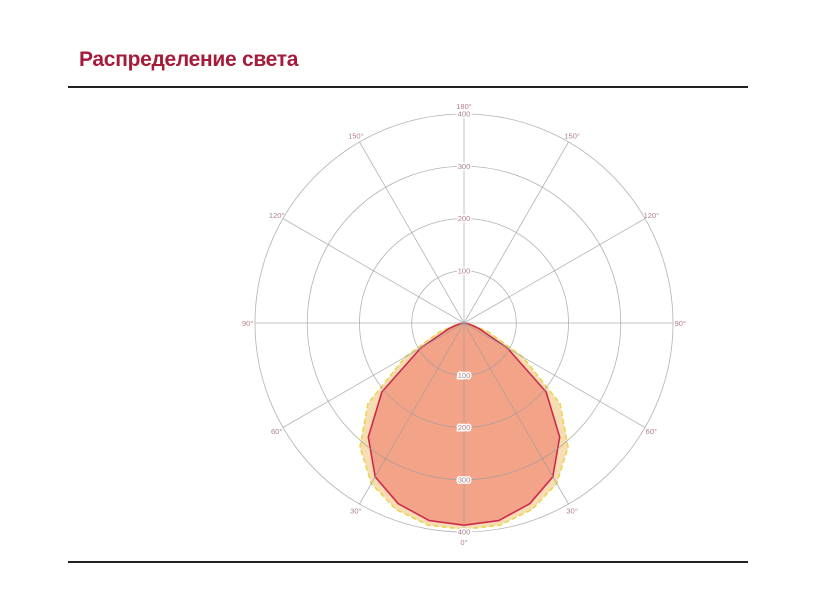  What do you see at coordinates (408, 562) in the screenshot?
I see `bottom-divider` at bounding box center [408, 562].